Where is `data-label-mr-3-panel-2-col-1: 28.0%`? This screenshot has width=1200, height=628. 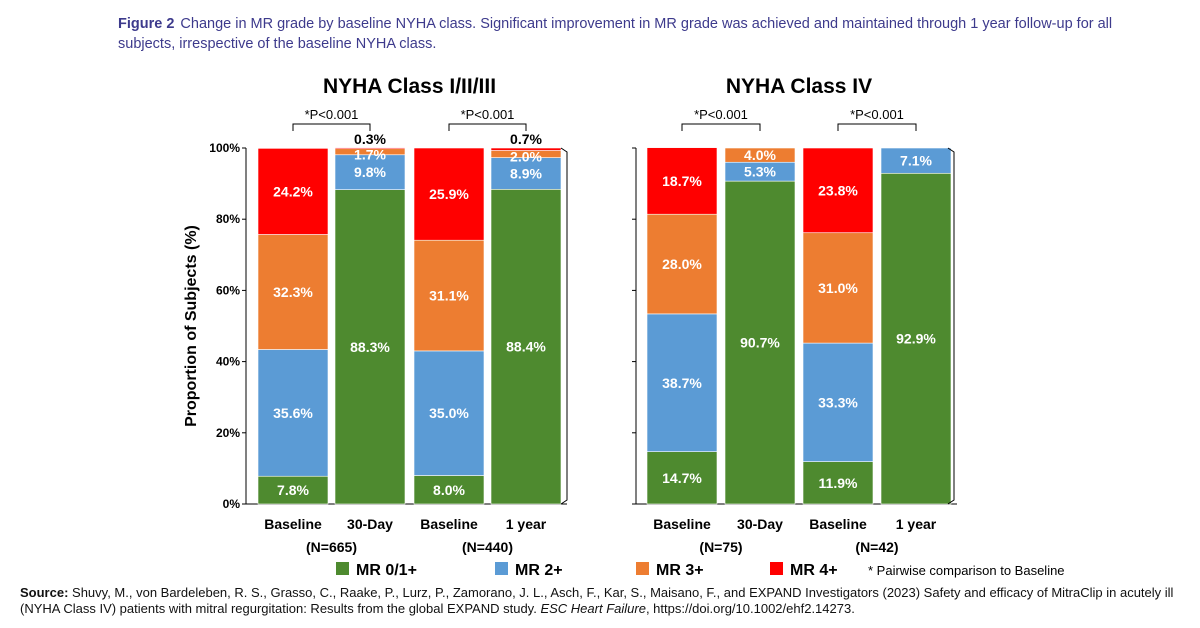
data-label-mr-3-panel-2-col-1: 28.0% is located at coordinates (682, 264).